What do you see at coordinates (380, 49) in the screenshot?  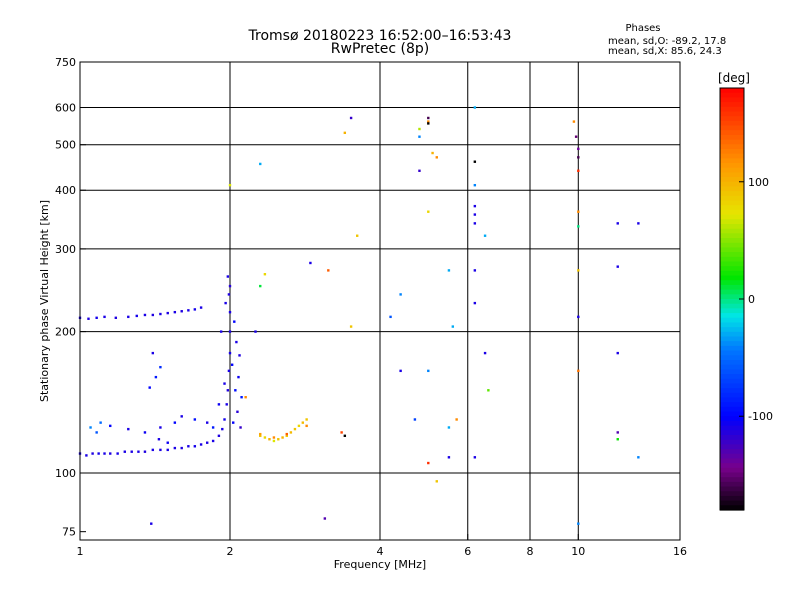 I see `chart-title-line2: RwPretec (8p)` at bounding box center [380, 49].